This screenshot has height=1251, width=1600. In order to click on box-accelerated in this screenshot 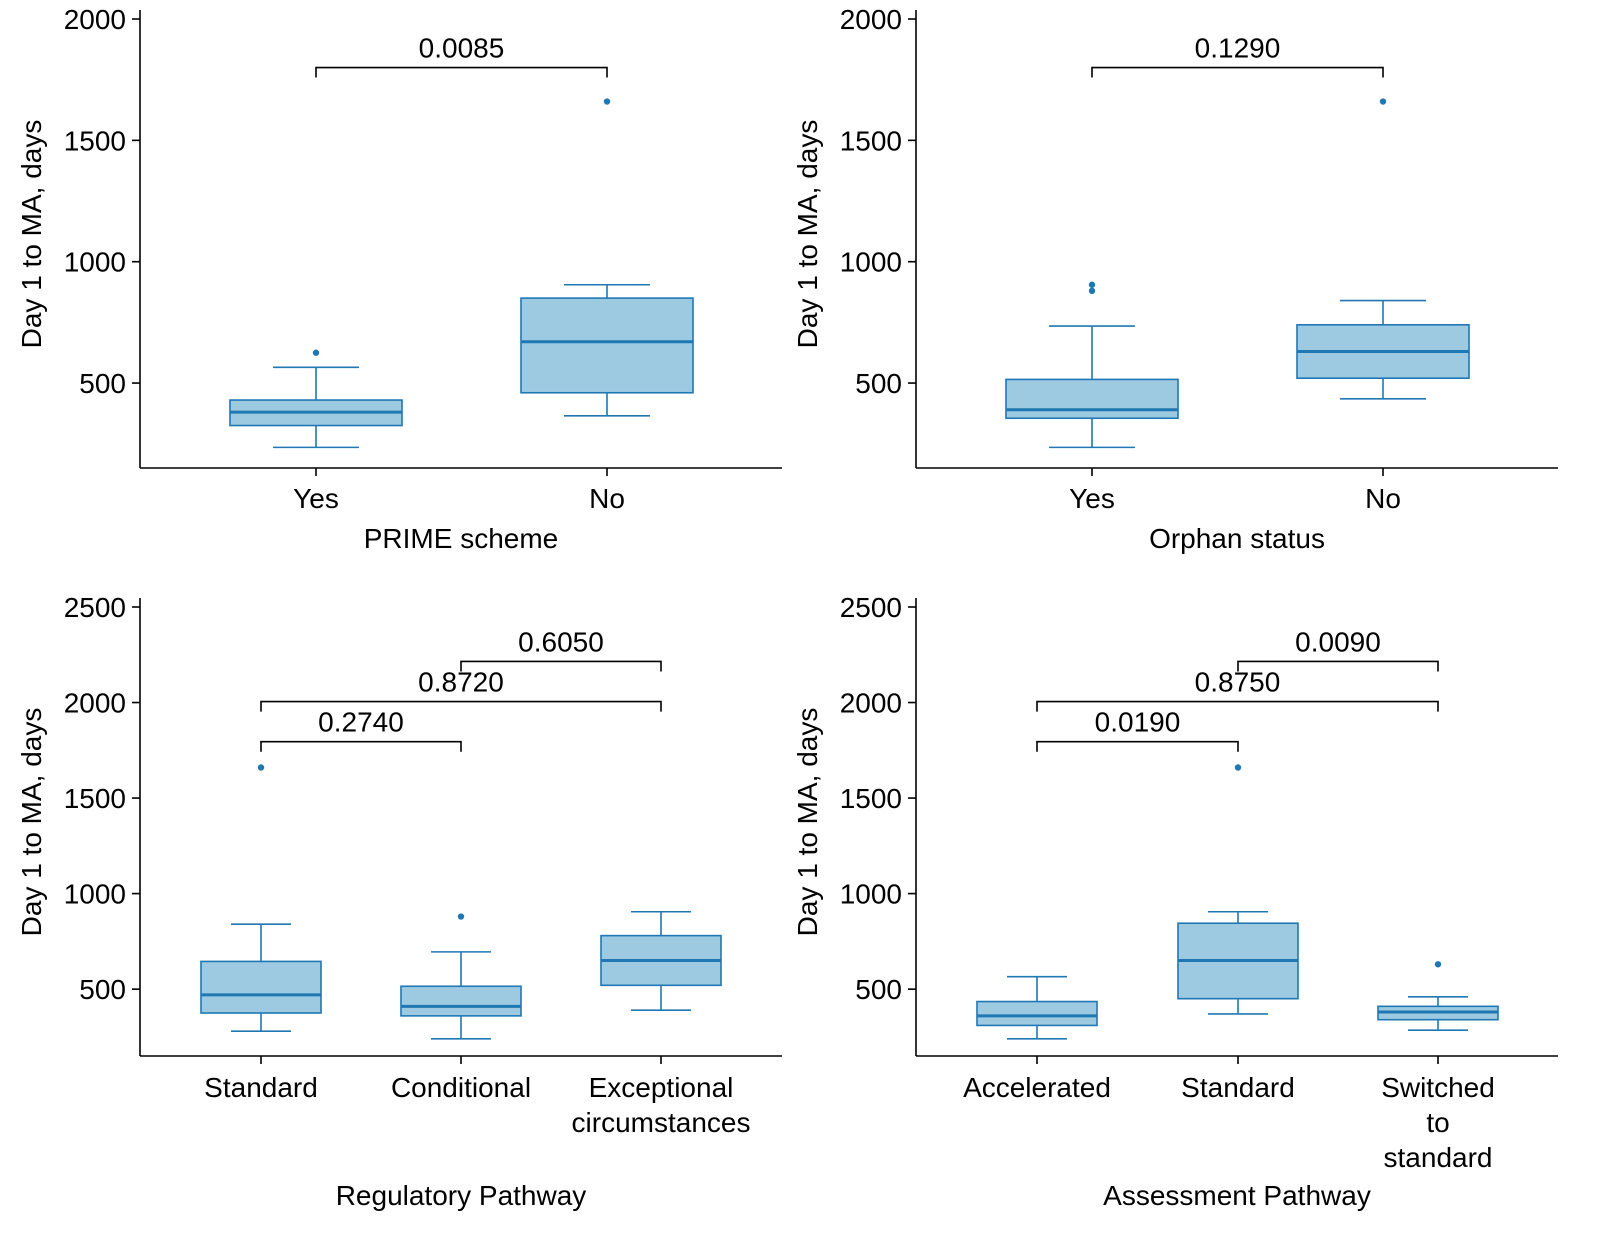, I will do `click(1037, 1007)`.